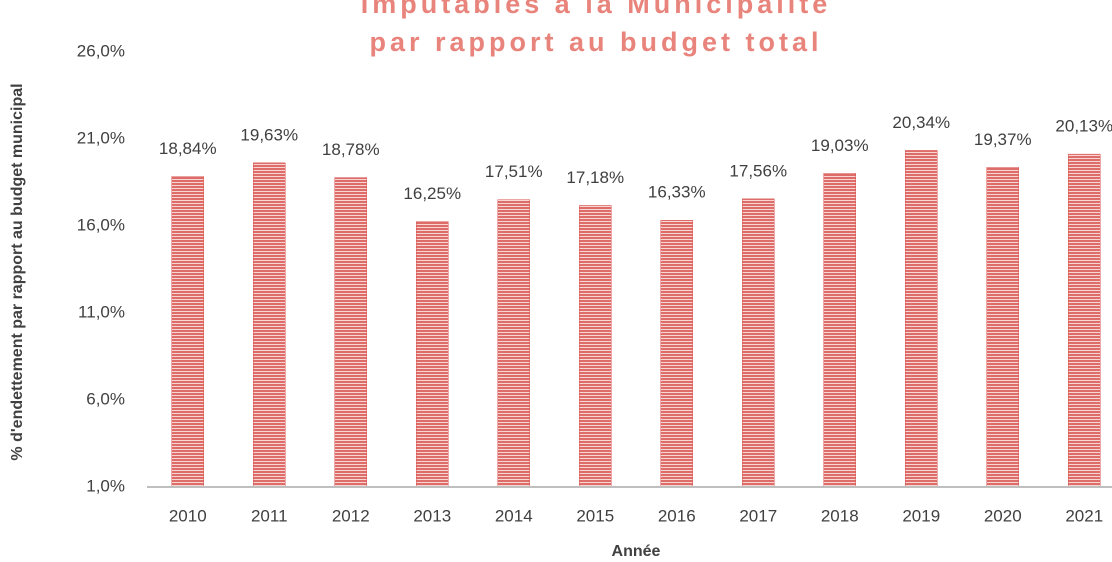  Describe the element at coordinates (758, 515) in the screenshot. I see `x-tick-label: 2017` at that location.